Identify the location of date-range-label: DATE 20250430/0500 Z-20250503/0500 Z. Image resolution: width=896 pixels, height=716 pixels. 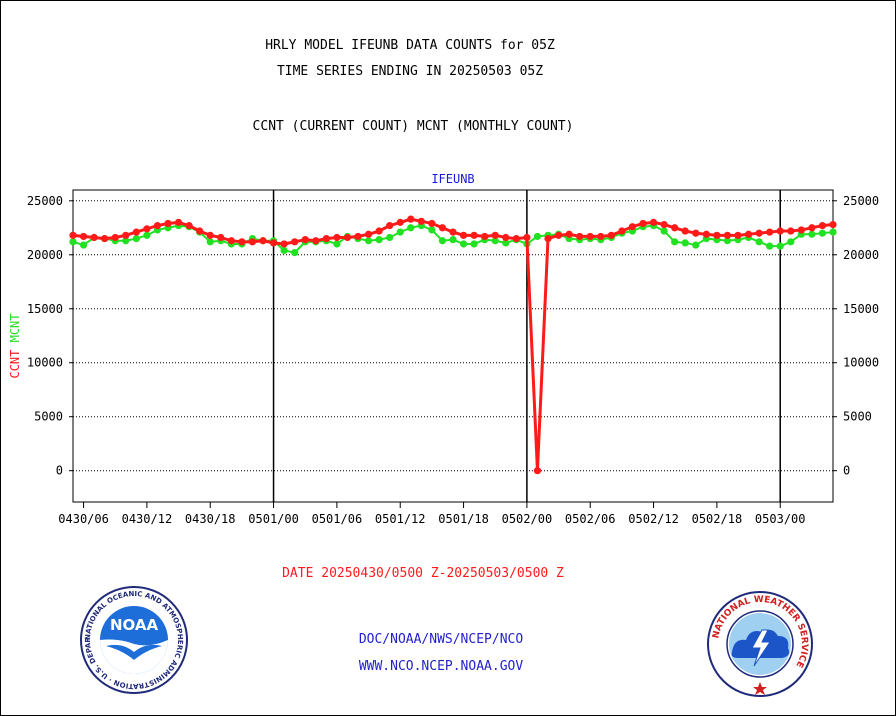
(423, 573).